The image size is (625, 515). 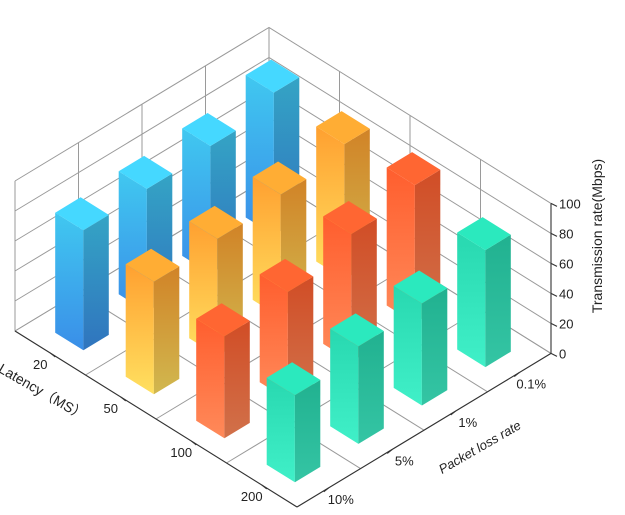 What do you see at coordinates (566, 293) in the screenshot?
I see `z-tick-label: 40` at bounding box center [566, 293].